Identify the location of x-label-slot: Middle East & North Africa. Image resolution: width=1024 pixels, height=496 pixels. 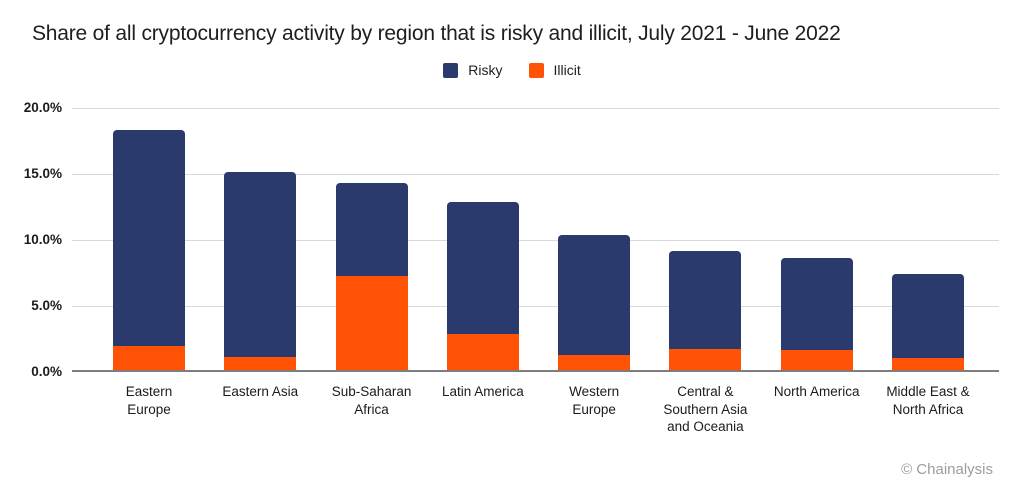
(927, 410).